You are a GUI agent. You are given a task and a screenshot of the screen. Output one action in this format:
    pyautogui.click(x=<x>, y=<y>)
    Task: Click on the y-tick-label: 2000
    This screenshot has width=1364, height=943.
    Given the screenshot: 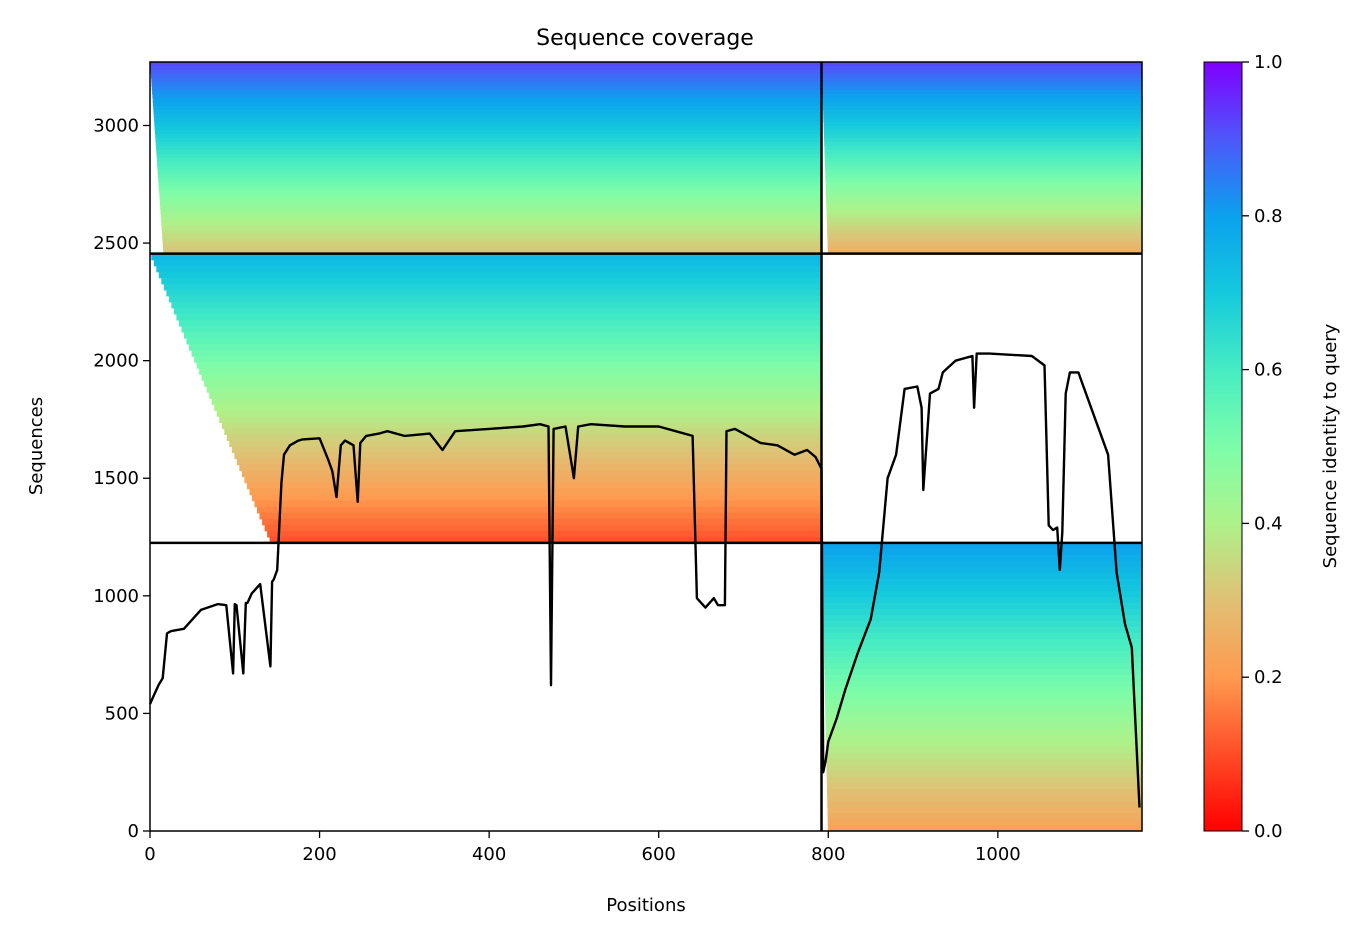 What is the action you would take?
    pyautogui.click(x=116, y=361)
    